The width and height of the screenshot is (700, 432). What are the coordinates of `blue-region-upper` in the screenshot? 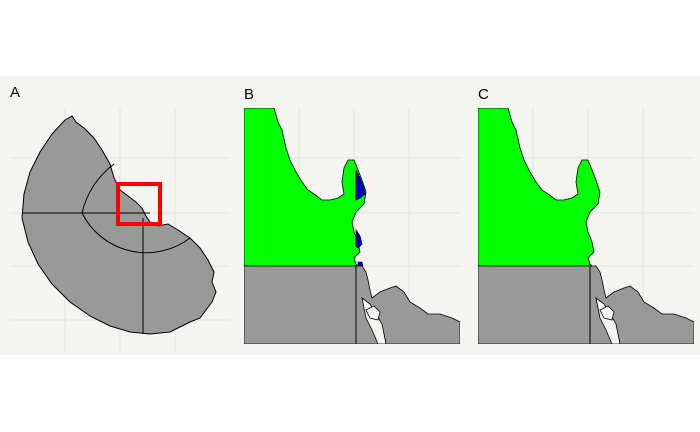 It's located at (360, 185).